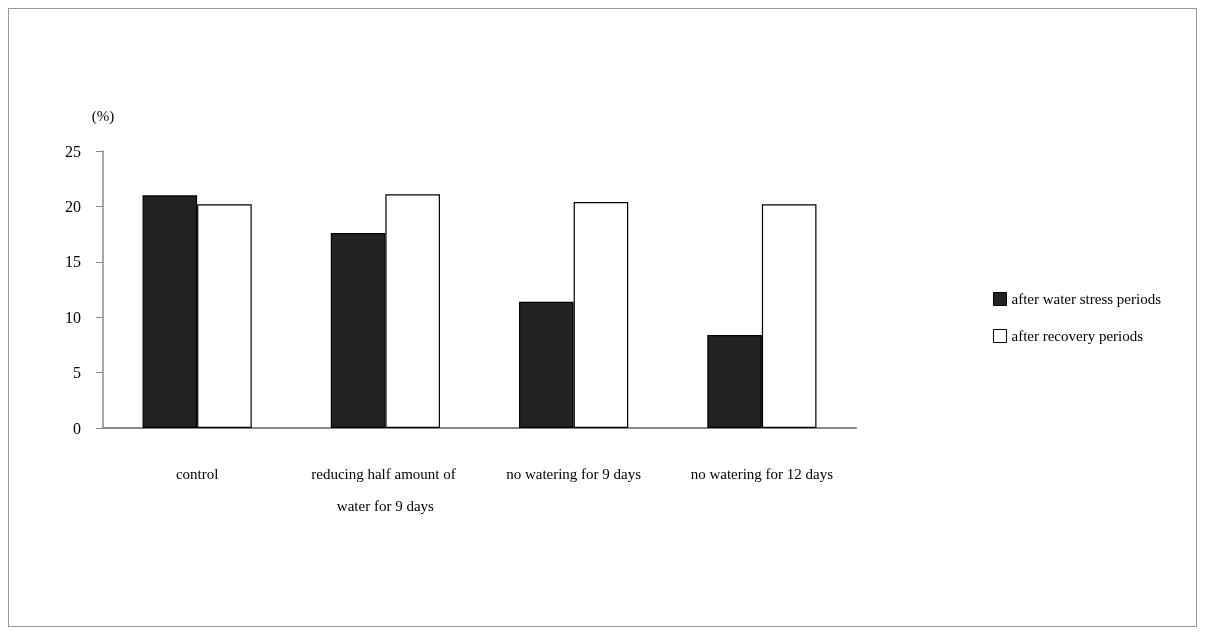  What do you see at coordinates (574, 474) in the screenshot?
I see `x-tick-label: no watering for 9 days` at bounding box center [574, 474].